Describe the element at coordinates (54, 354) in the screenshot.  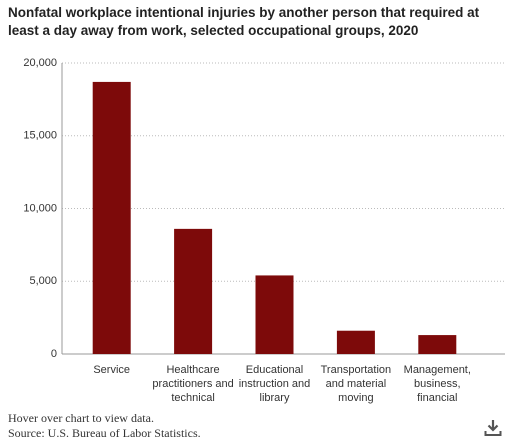
I see `y-tick-label: 0` at that location.